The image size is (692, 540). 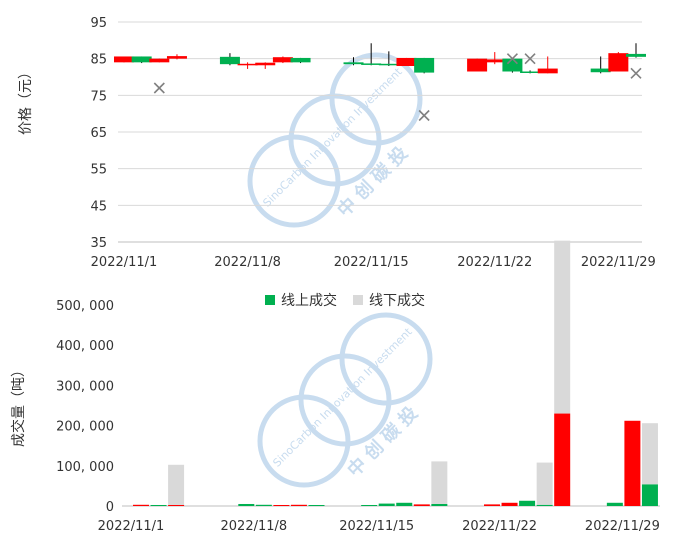 What do you see at coordinates (85, 386) in the screenshot?
I see `volume-y-tick: 300, 000` at bounding box center [85, 386].